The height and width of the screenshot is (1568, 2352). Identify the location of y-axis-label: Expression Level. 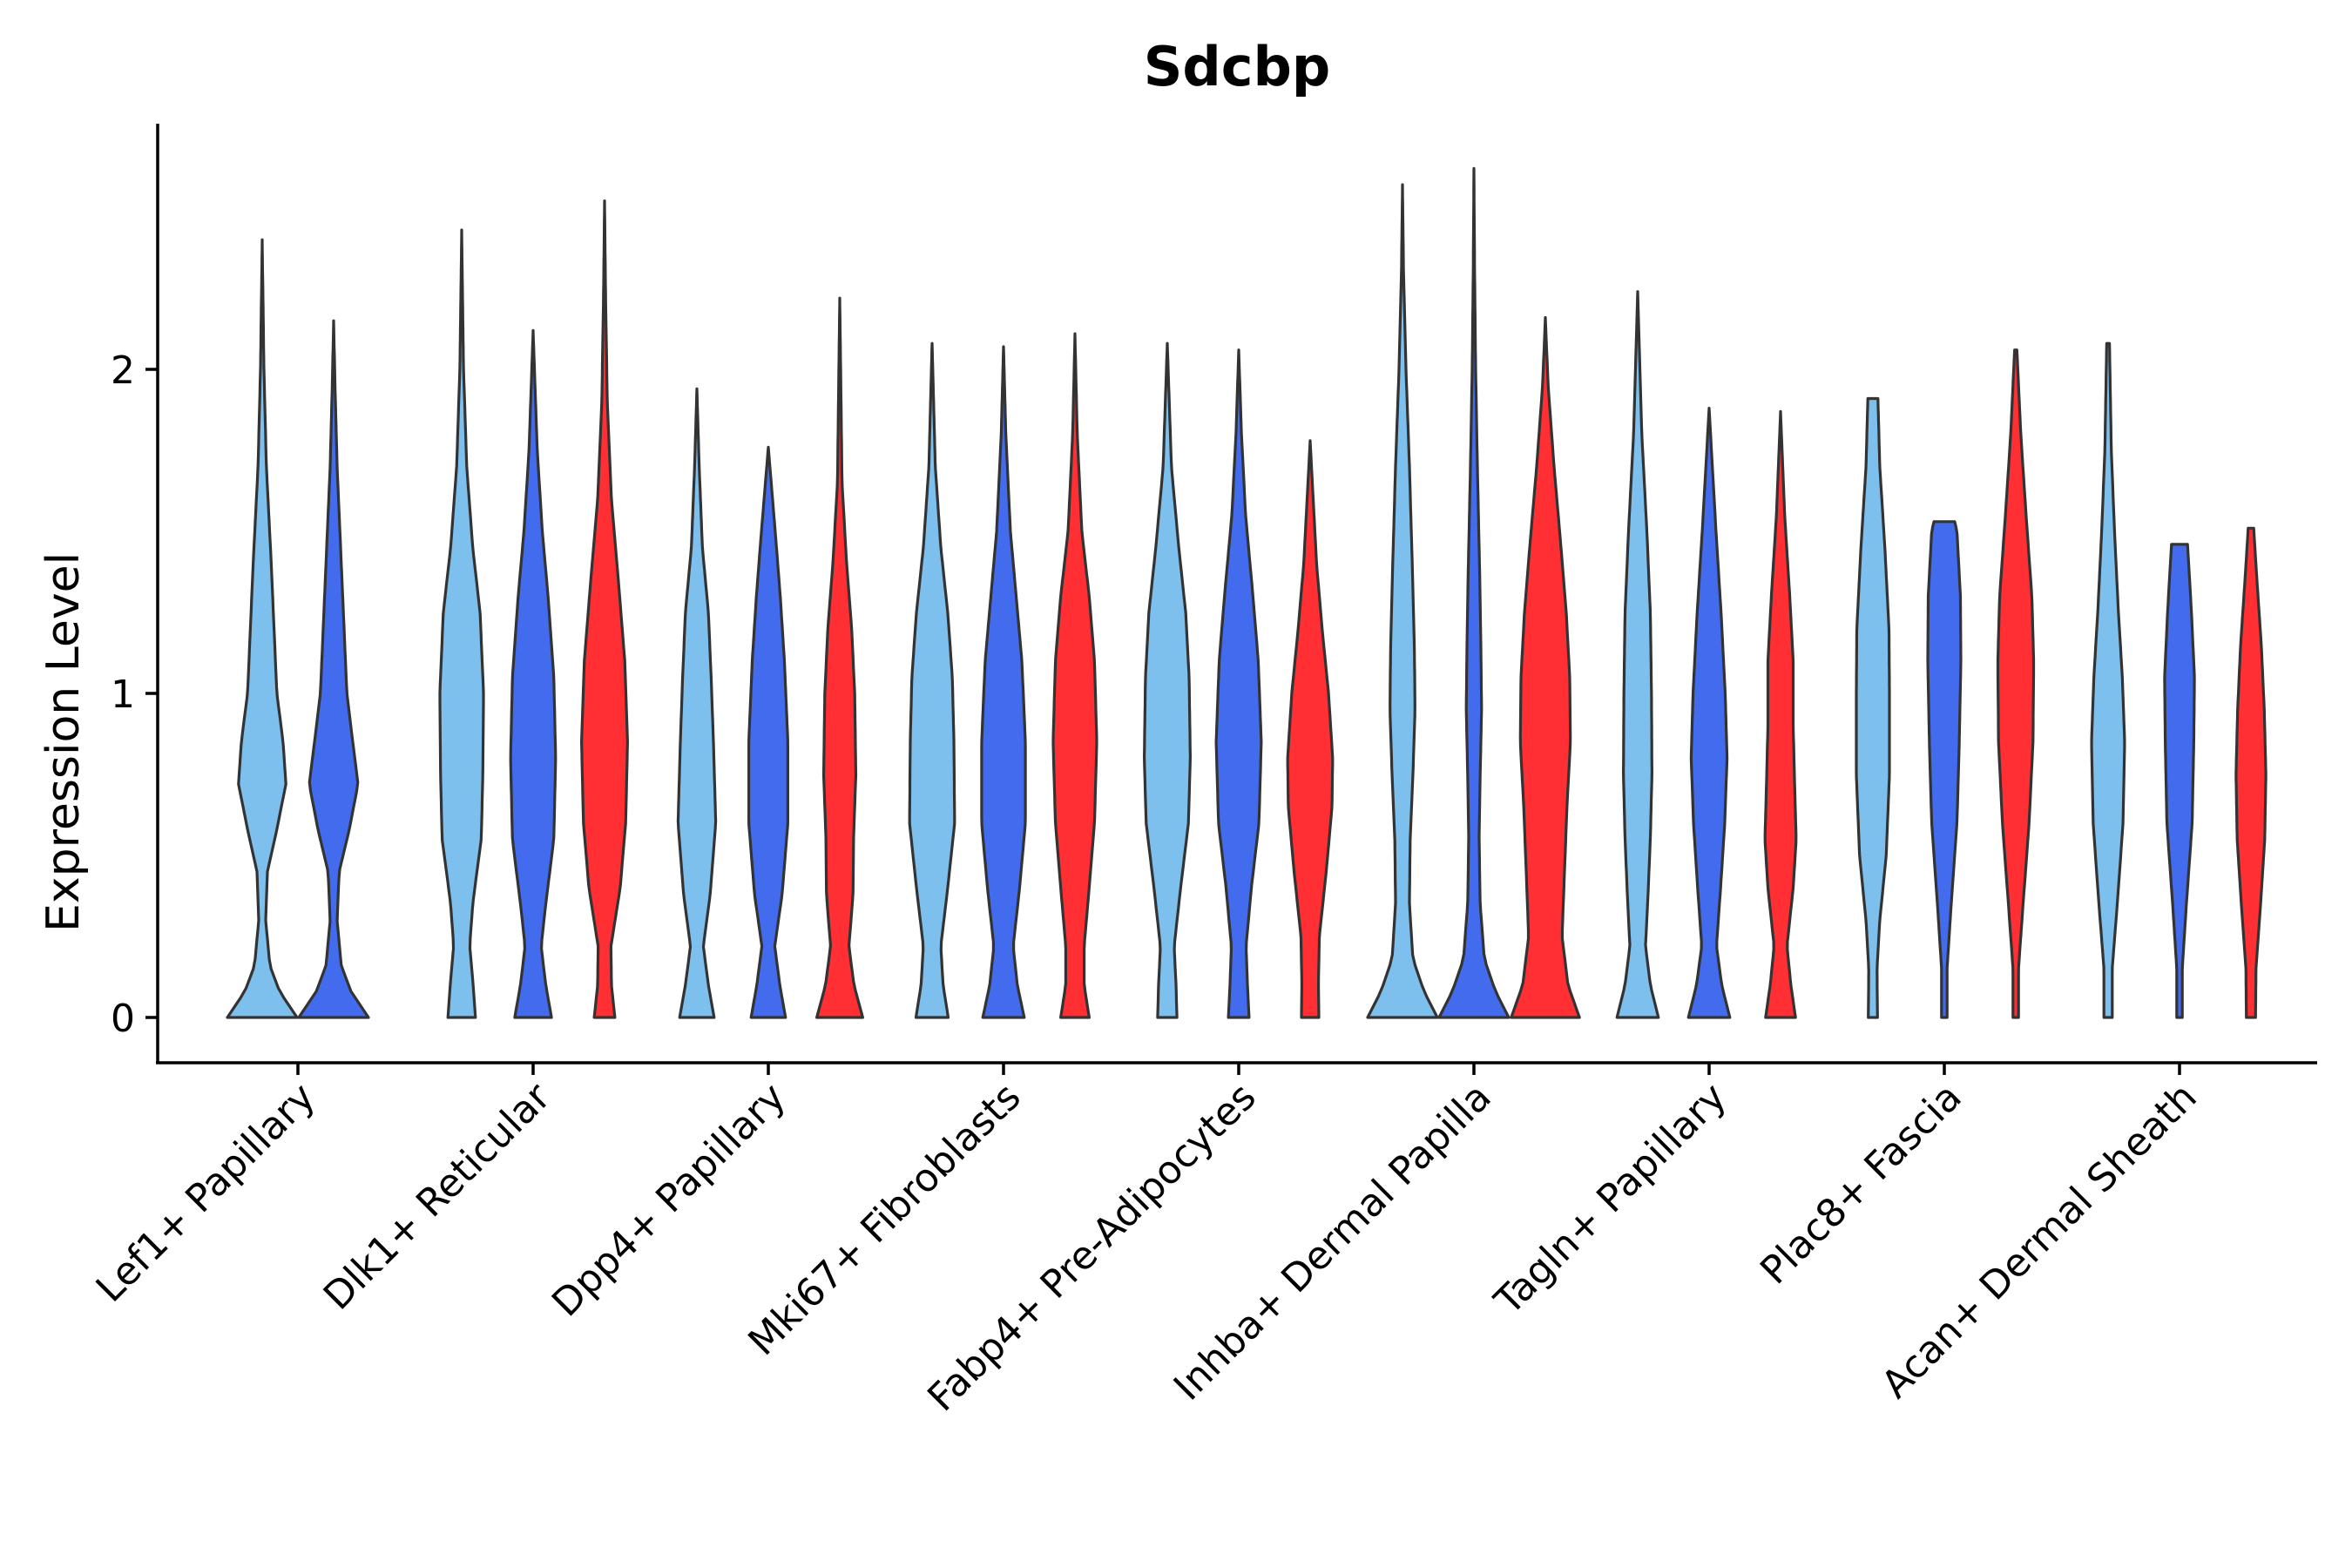
(64, 742).